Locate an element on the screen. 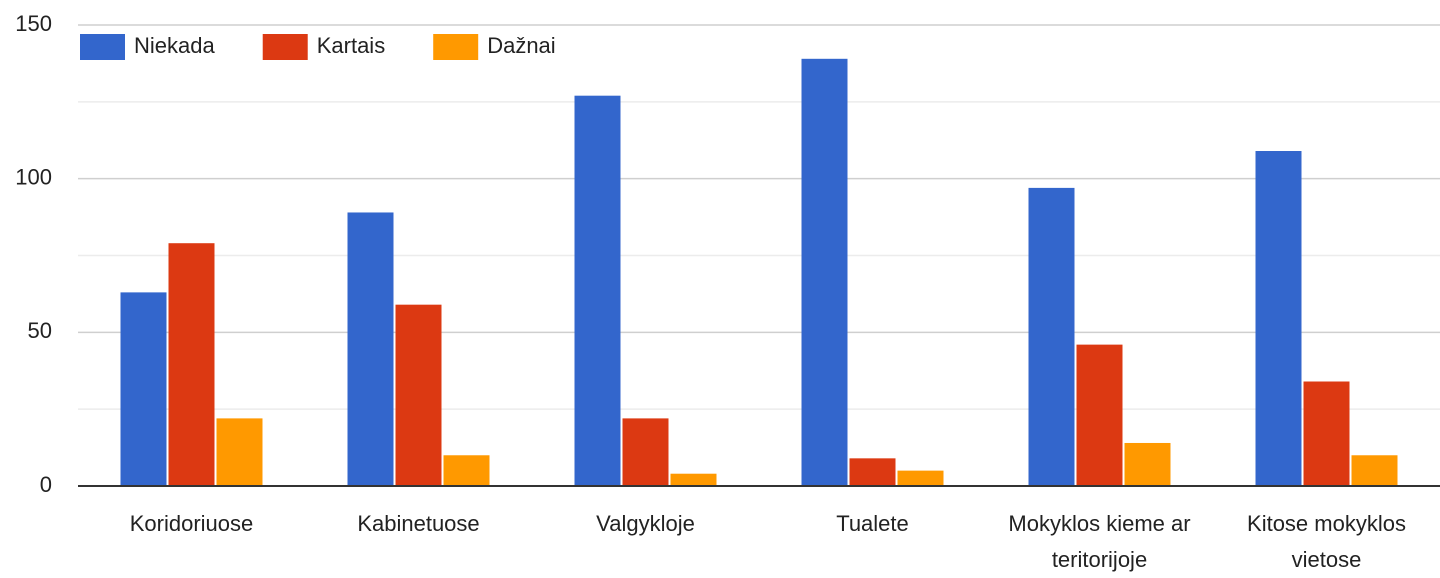 The image size is (1440, 578). y-tick-label: 150 is located at coordinates (33, 23).